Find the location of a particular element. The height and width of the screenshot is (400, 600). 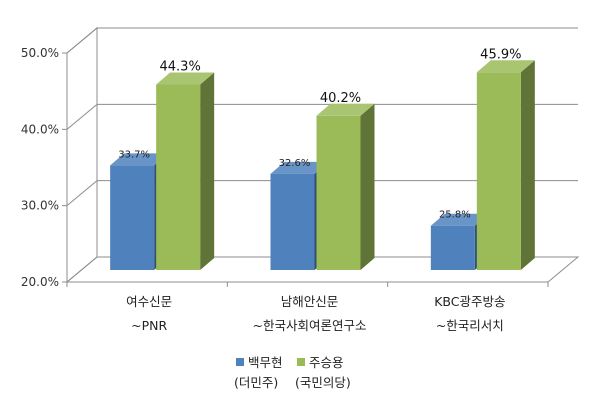

category-label-1-0: 남해안신문 is located at coordinates (310, 301).